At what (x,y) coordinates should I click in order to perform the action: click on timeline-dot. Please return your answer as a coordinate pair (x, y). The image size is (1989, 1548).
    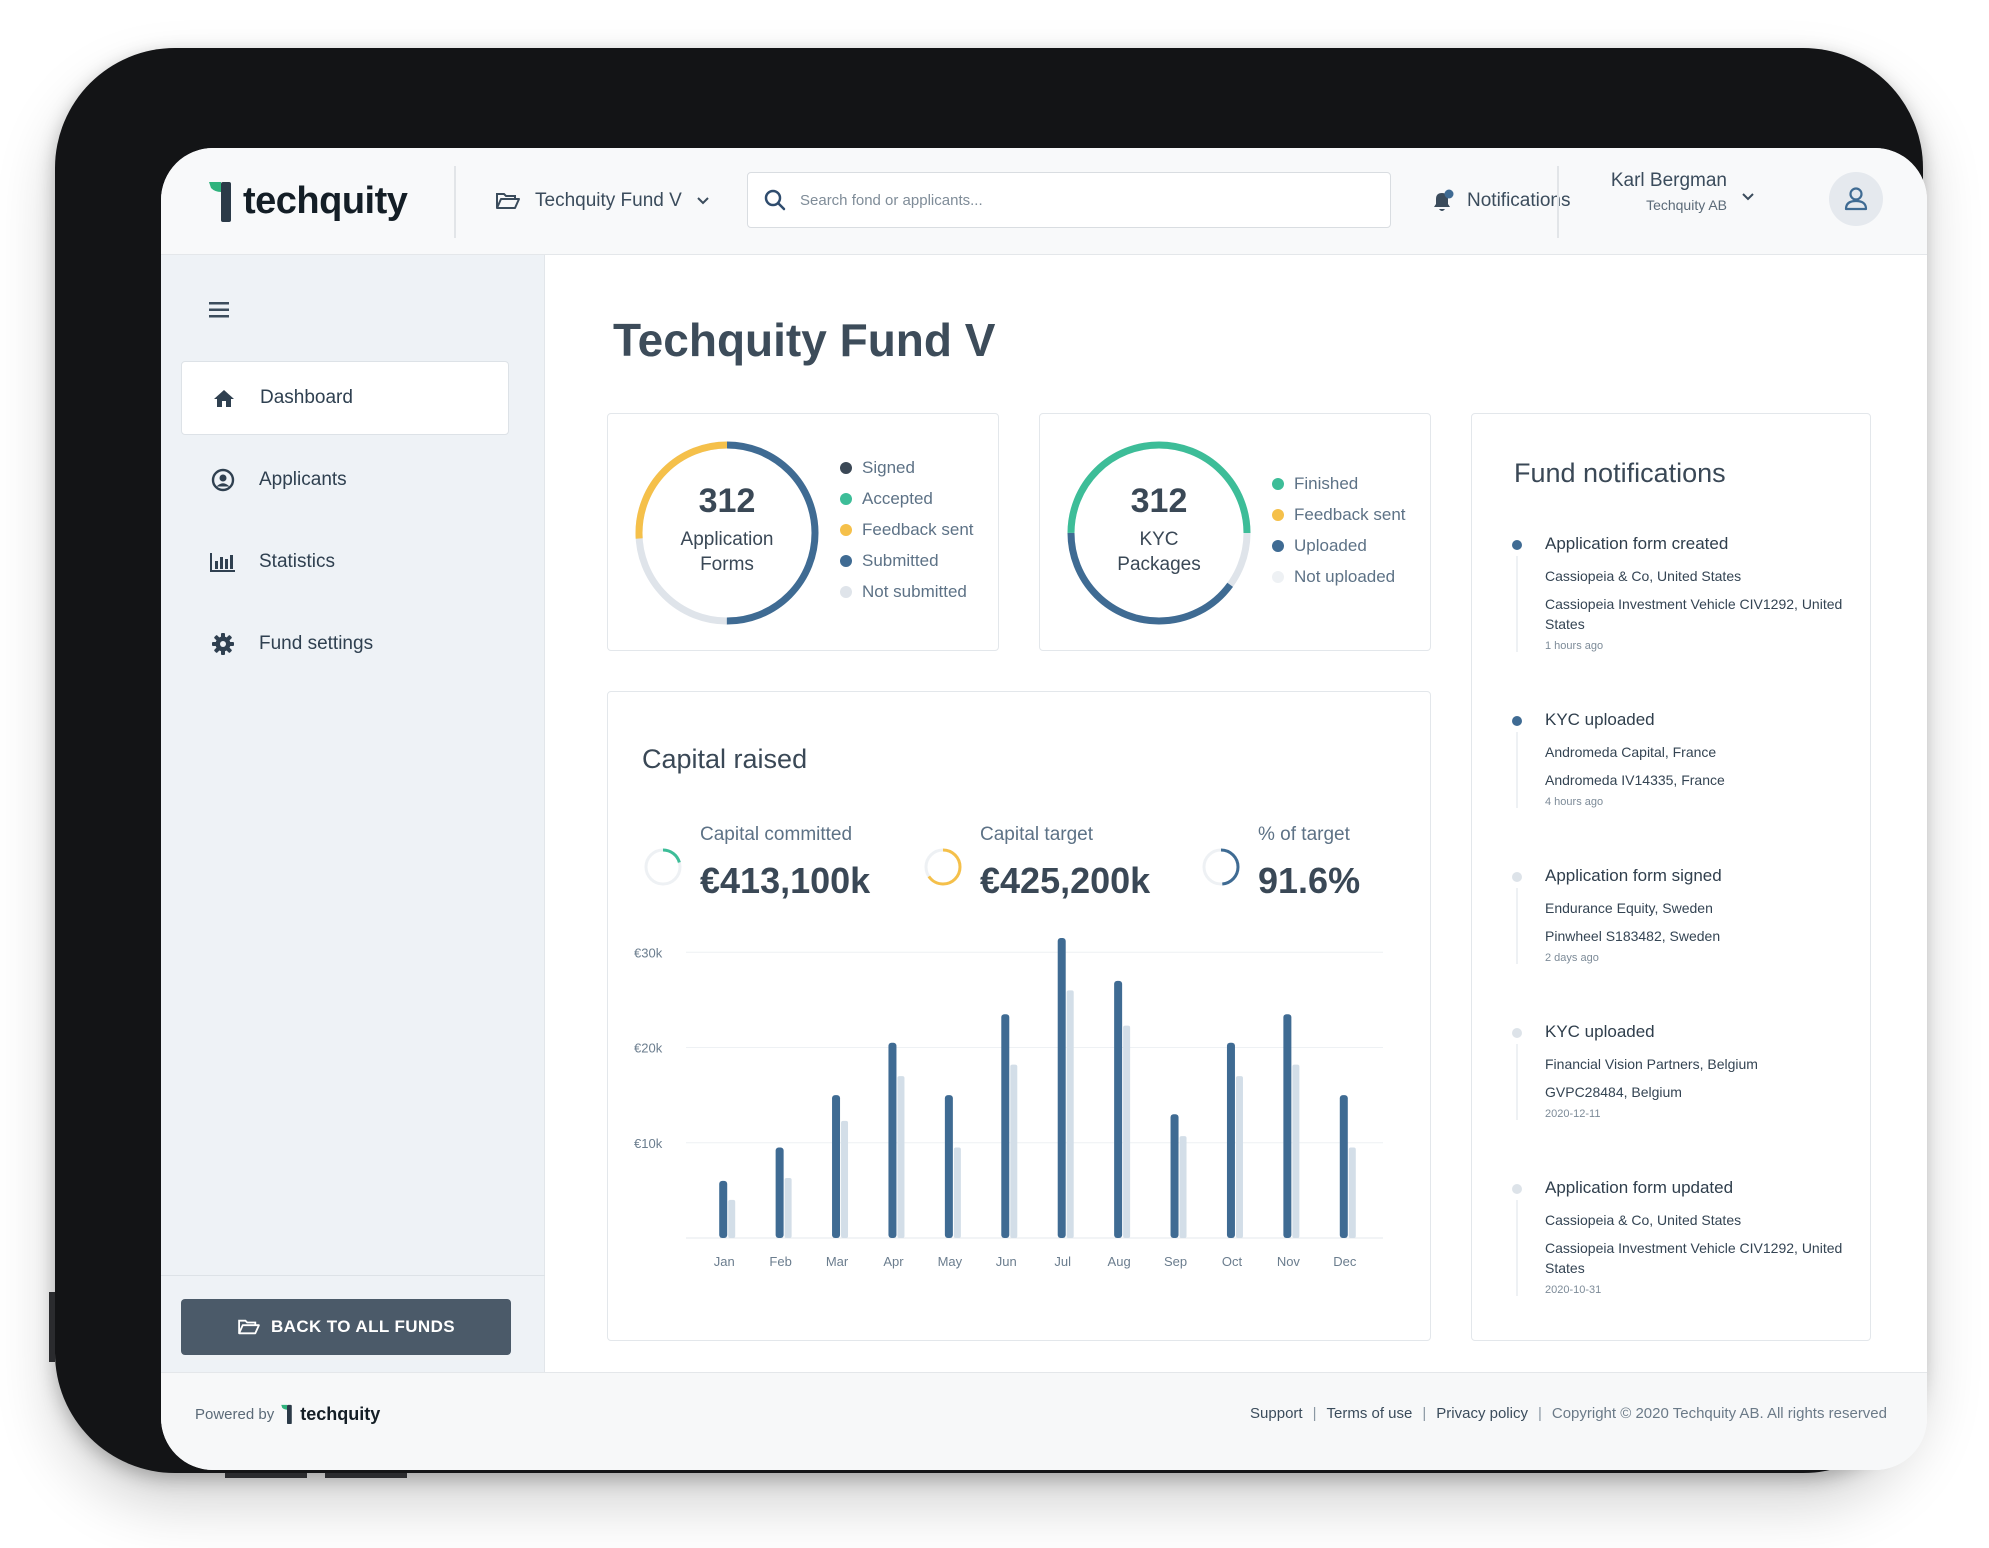
    Looking at the image, I should click on (1517, 545).